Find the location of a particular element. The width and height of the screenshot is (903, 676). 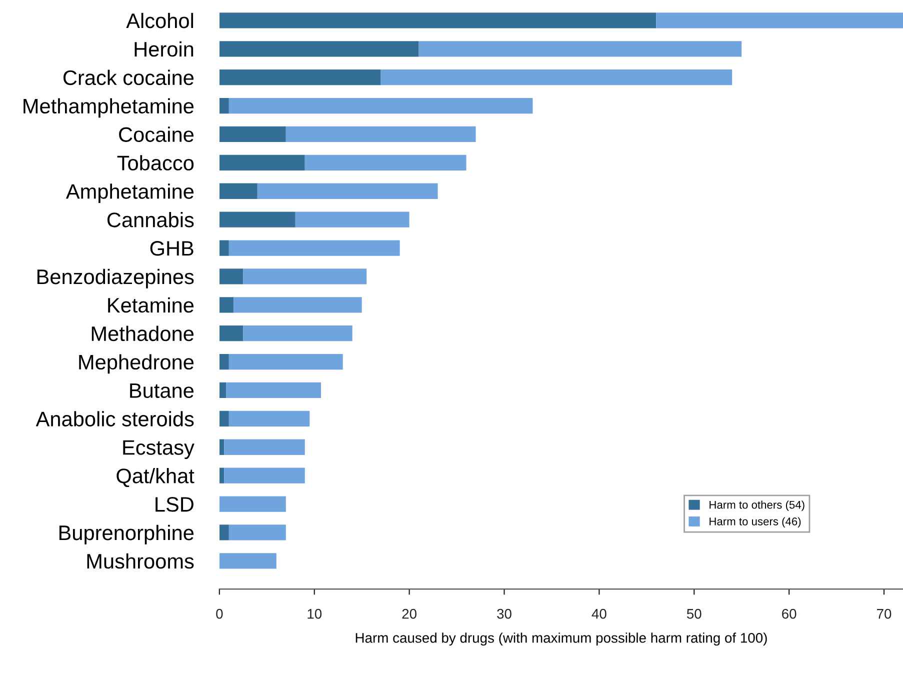

y-tick-label: Butane is located at coordinates (162, 390).